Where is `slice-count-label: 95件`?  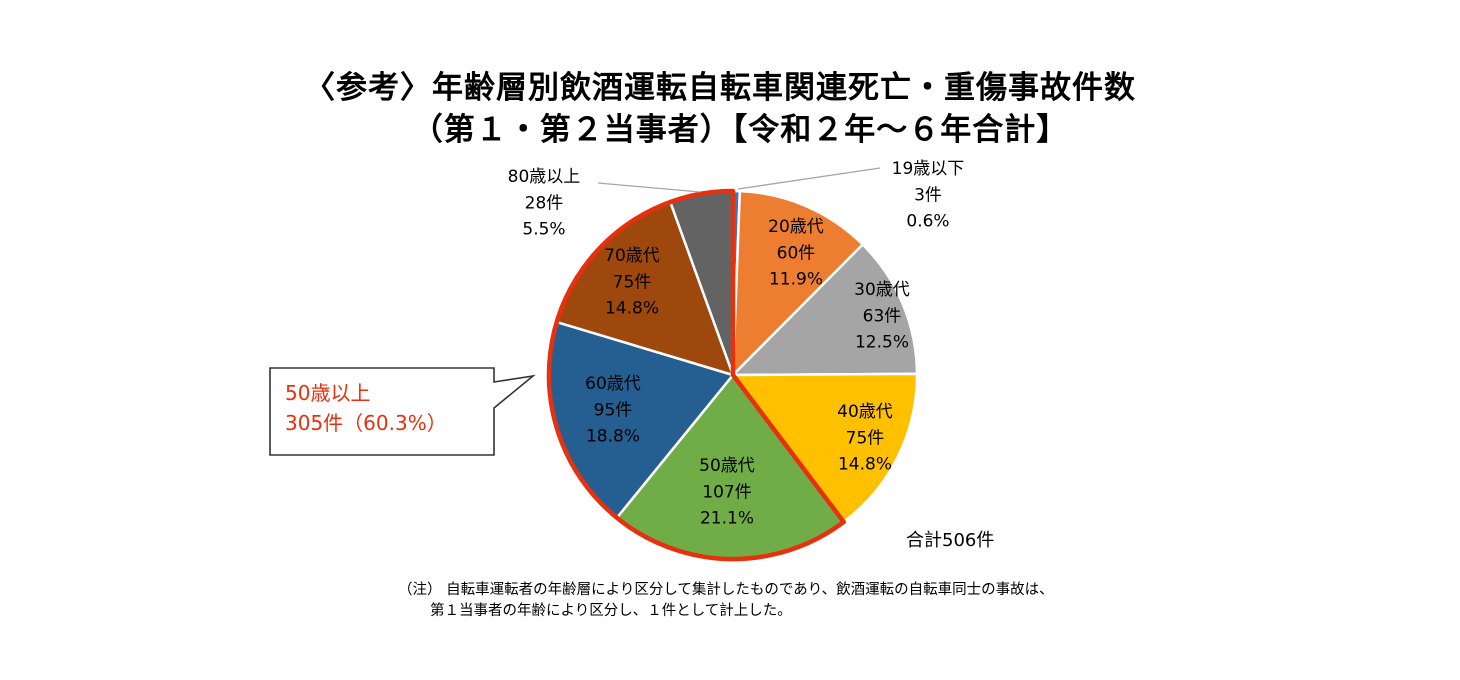 slice-count-label: 95件 is located at coordinates (613, 410).